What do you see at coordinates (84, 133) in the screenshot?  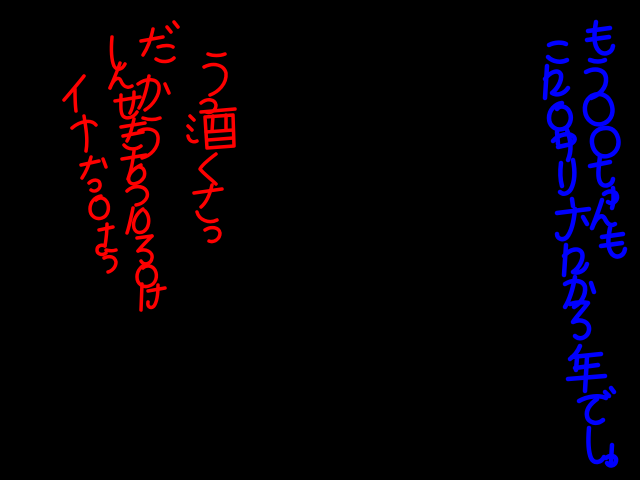 I see `red-glyph-ya-katakana` at bounding box center [84, 133].